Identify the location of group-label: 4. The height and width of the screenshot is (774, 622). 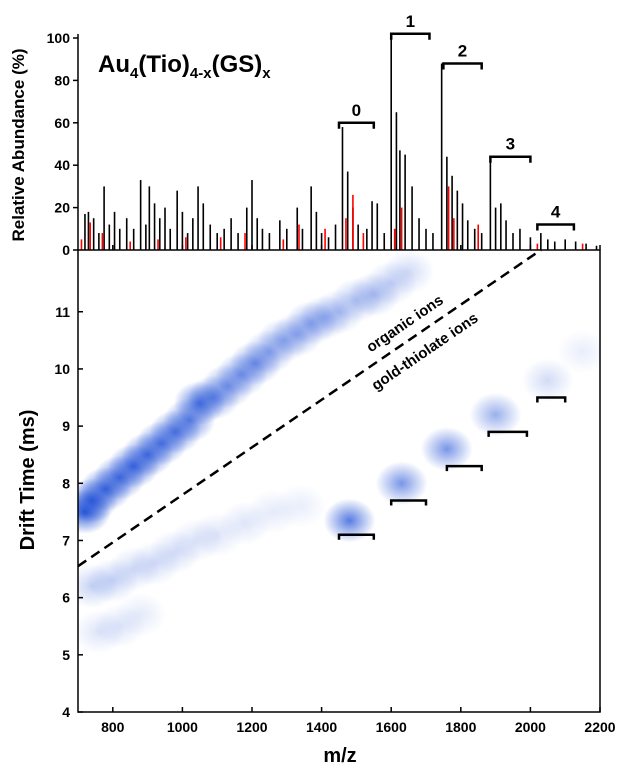
(556, 212).